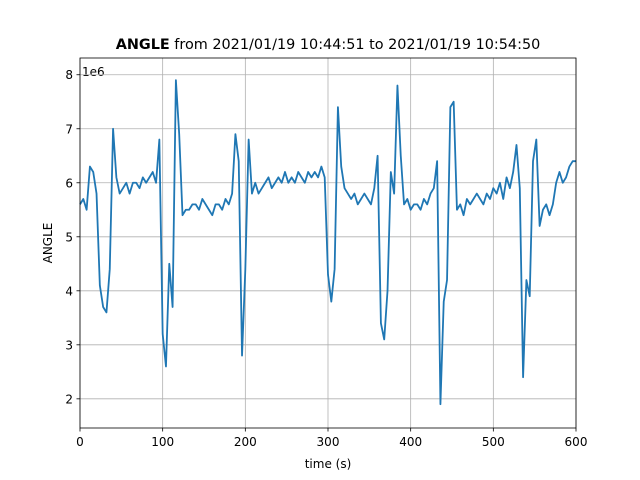  What do you see at coordinates (69, 291) in the screenshot?
I see `y-tick-label: 4` at bounding box center [69, 291].